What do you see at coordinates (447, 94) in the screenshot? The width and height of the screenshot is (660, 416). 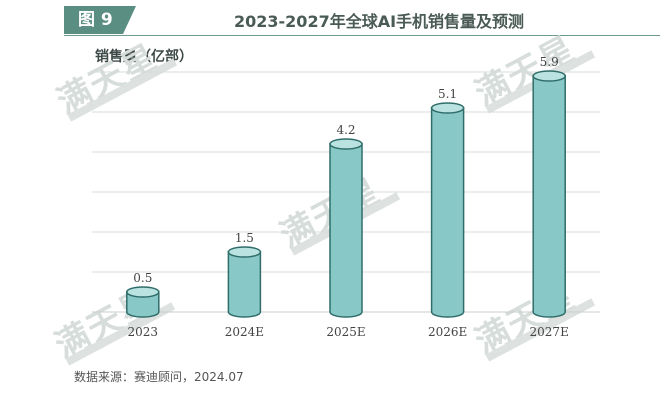 I see `data-label: 5.1` at bounding box center [447, 94].